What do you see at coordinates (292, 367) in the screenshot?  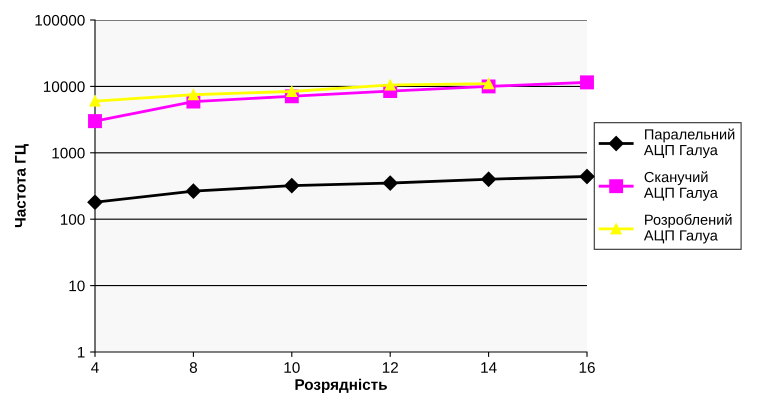 I see `x-tick-label: 10` at bounding box center [292, 367].